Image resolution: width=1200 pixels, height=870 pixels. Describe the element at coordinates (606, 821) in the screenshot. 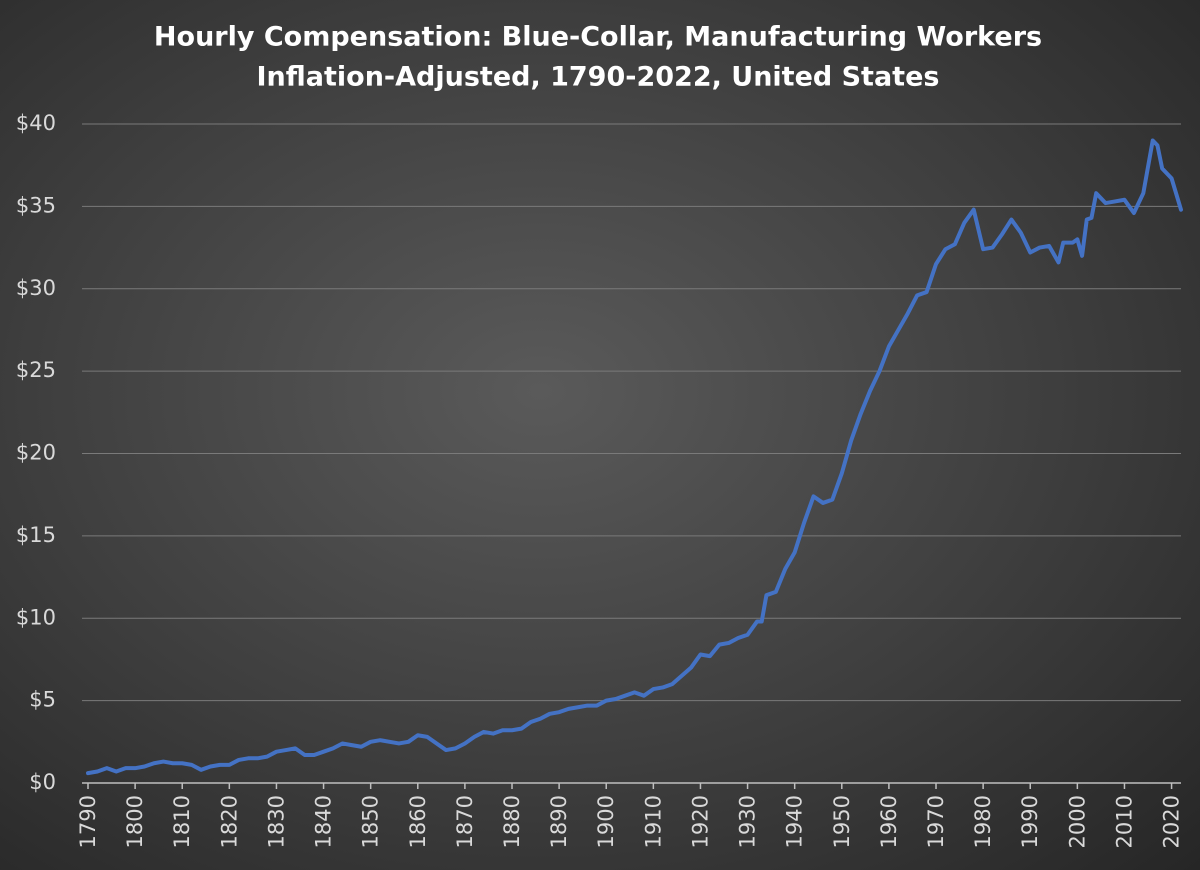

I see `x-tick-label: 1900` at that location.